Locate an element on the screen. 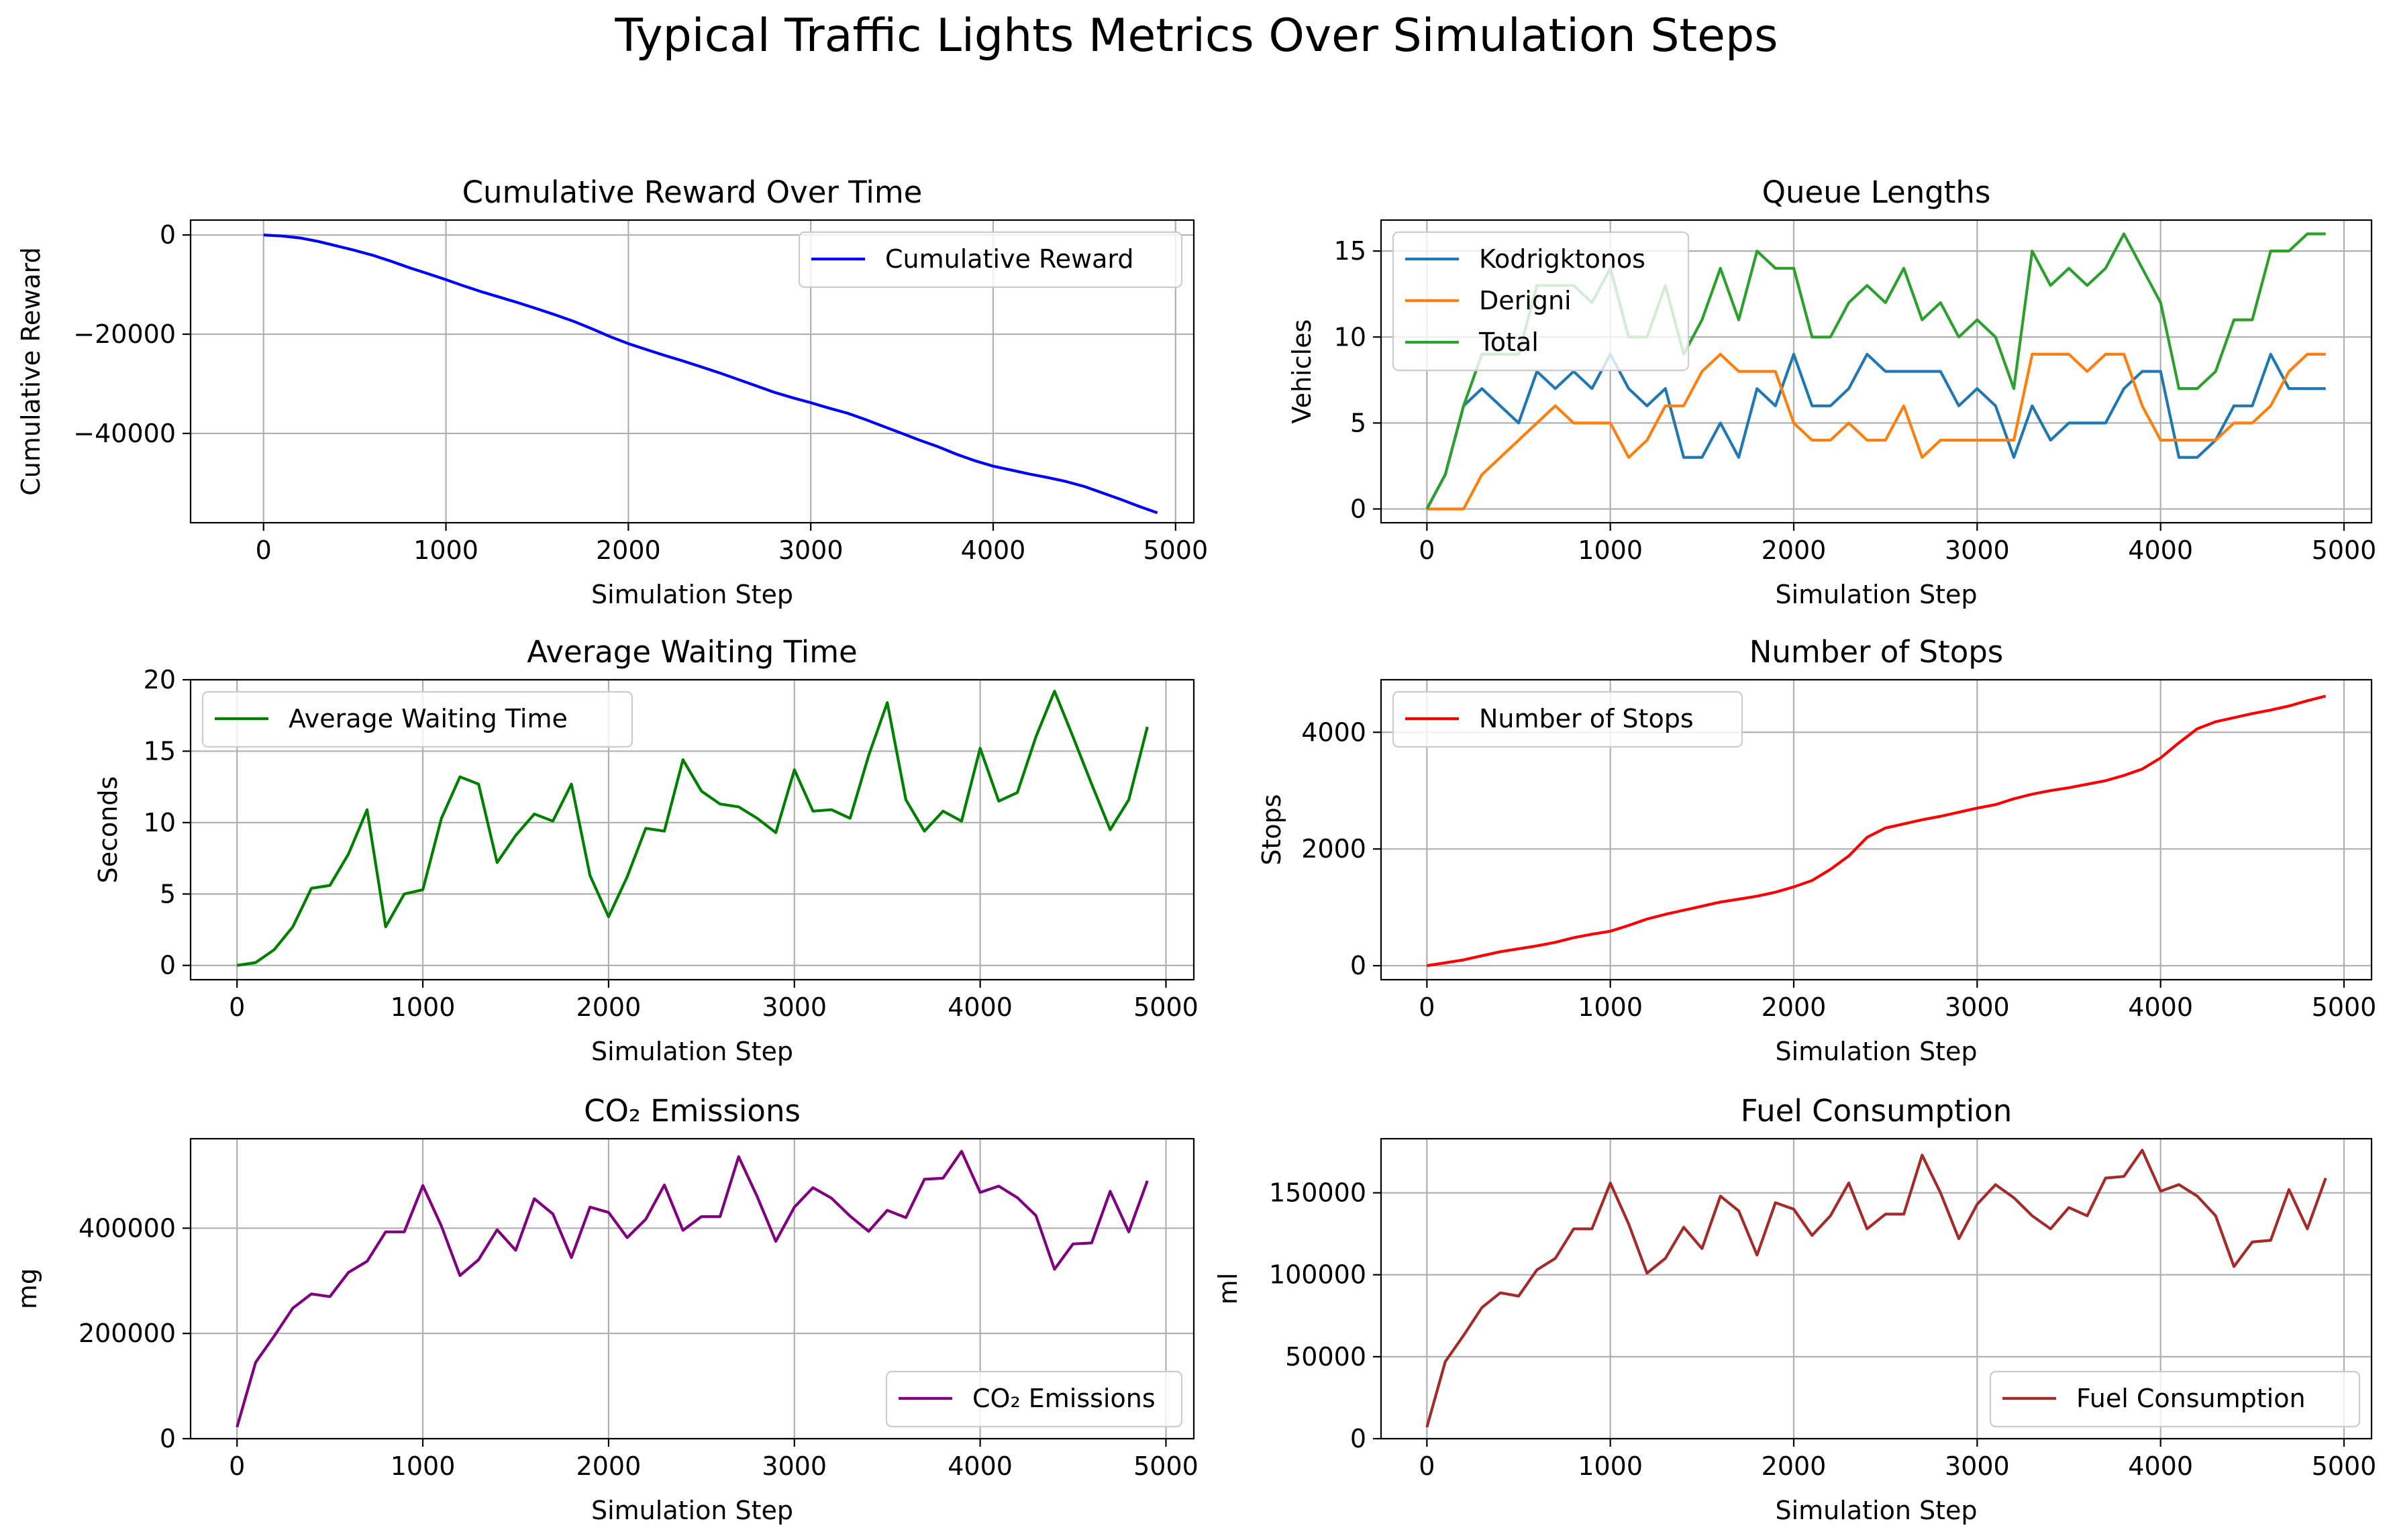  legend: Cumulative Reward is located at coordinates (991, 260).